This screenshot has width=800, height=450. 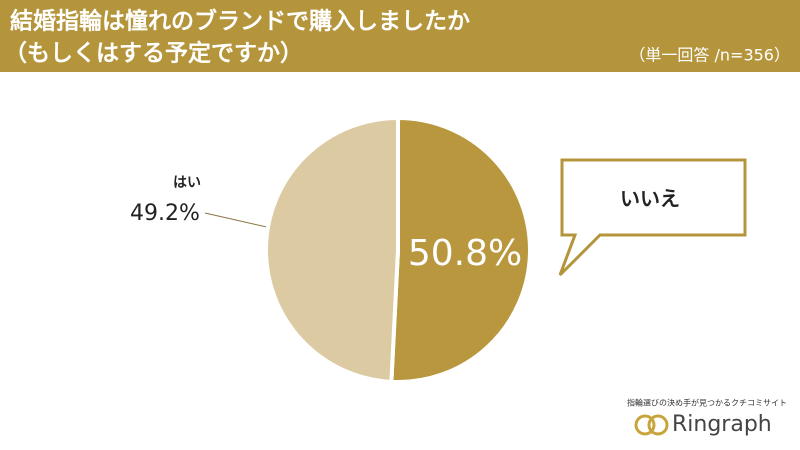 What do you see at coordinates (709, 55) in the screenshot?
I see `chart-subtitle: （単一回答 /n=356）` at bounding box center [709, 55].